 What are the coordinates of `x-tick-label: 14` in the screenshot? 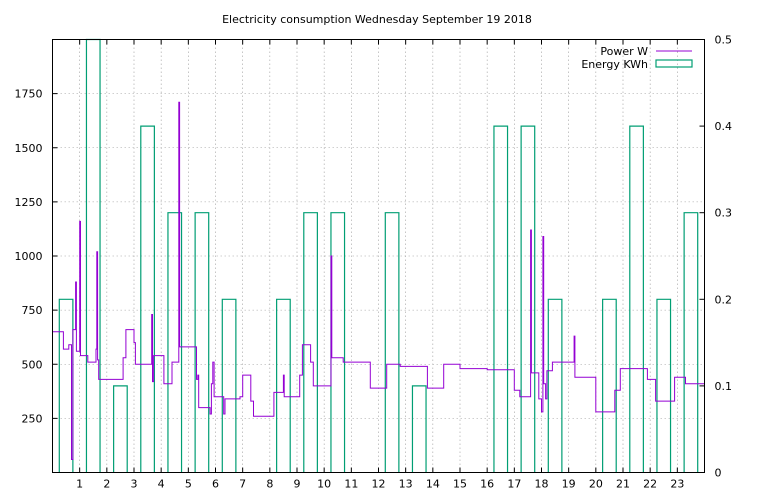 It's located at (433, 484).